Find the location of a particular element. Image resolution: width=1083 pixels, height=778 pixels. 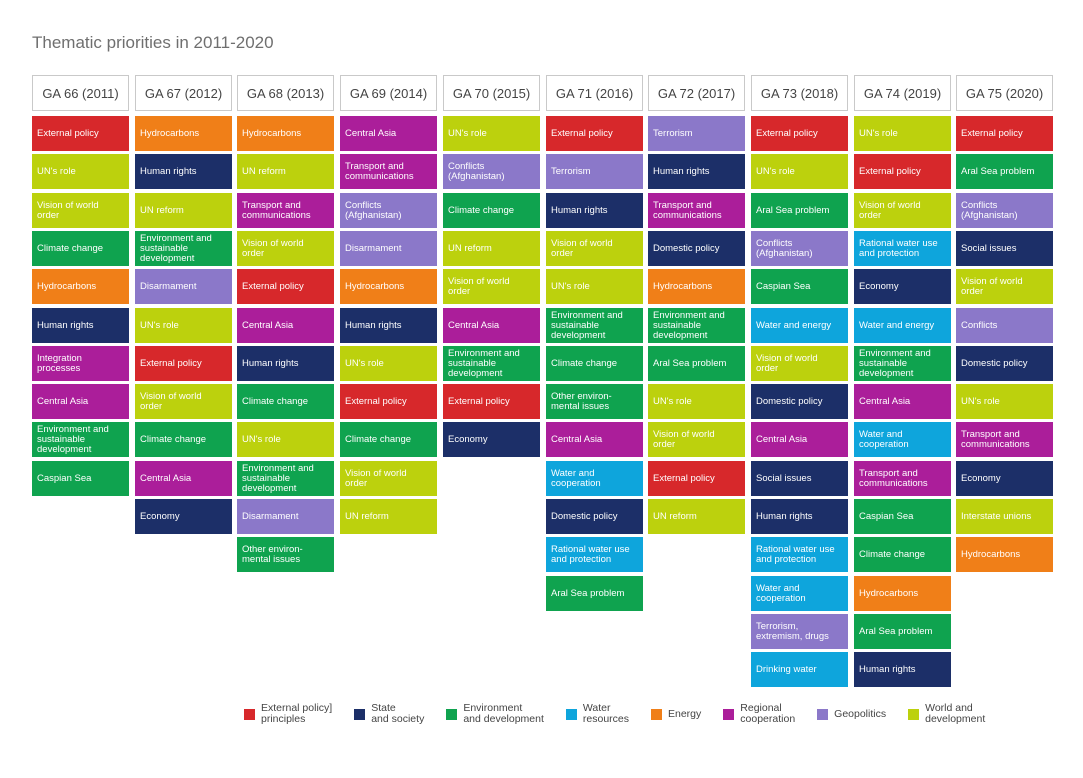

priority-cell: Economy is located at coordinates (1004, 478).